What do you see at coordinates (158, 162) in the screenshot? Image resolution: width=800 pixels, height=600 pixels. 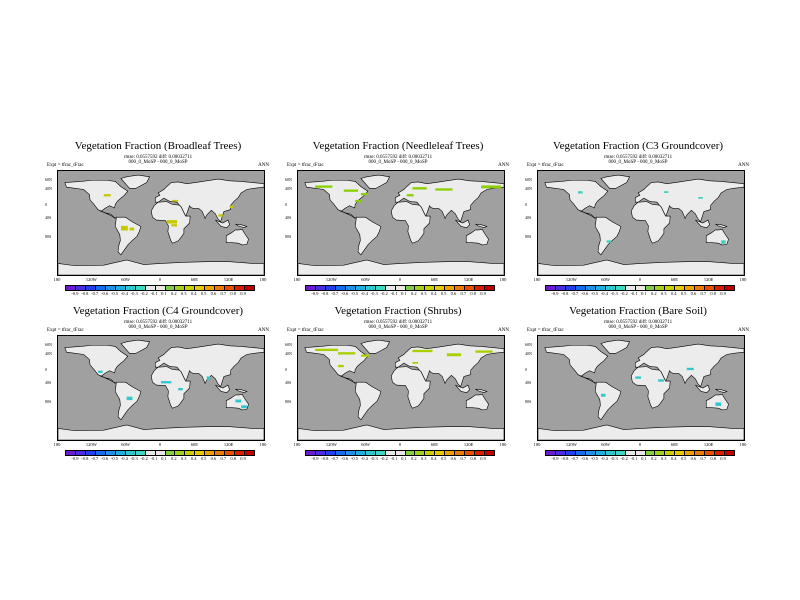 I see `panel-expt-center: 000_0_MoSP - 000_0_MoSP` at bounding box center [158, 162].